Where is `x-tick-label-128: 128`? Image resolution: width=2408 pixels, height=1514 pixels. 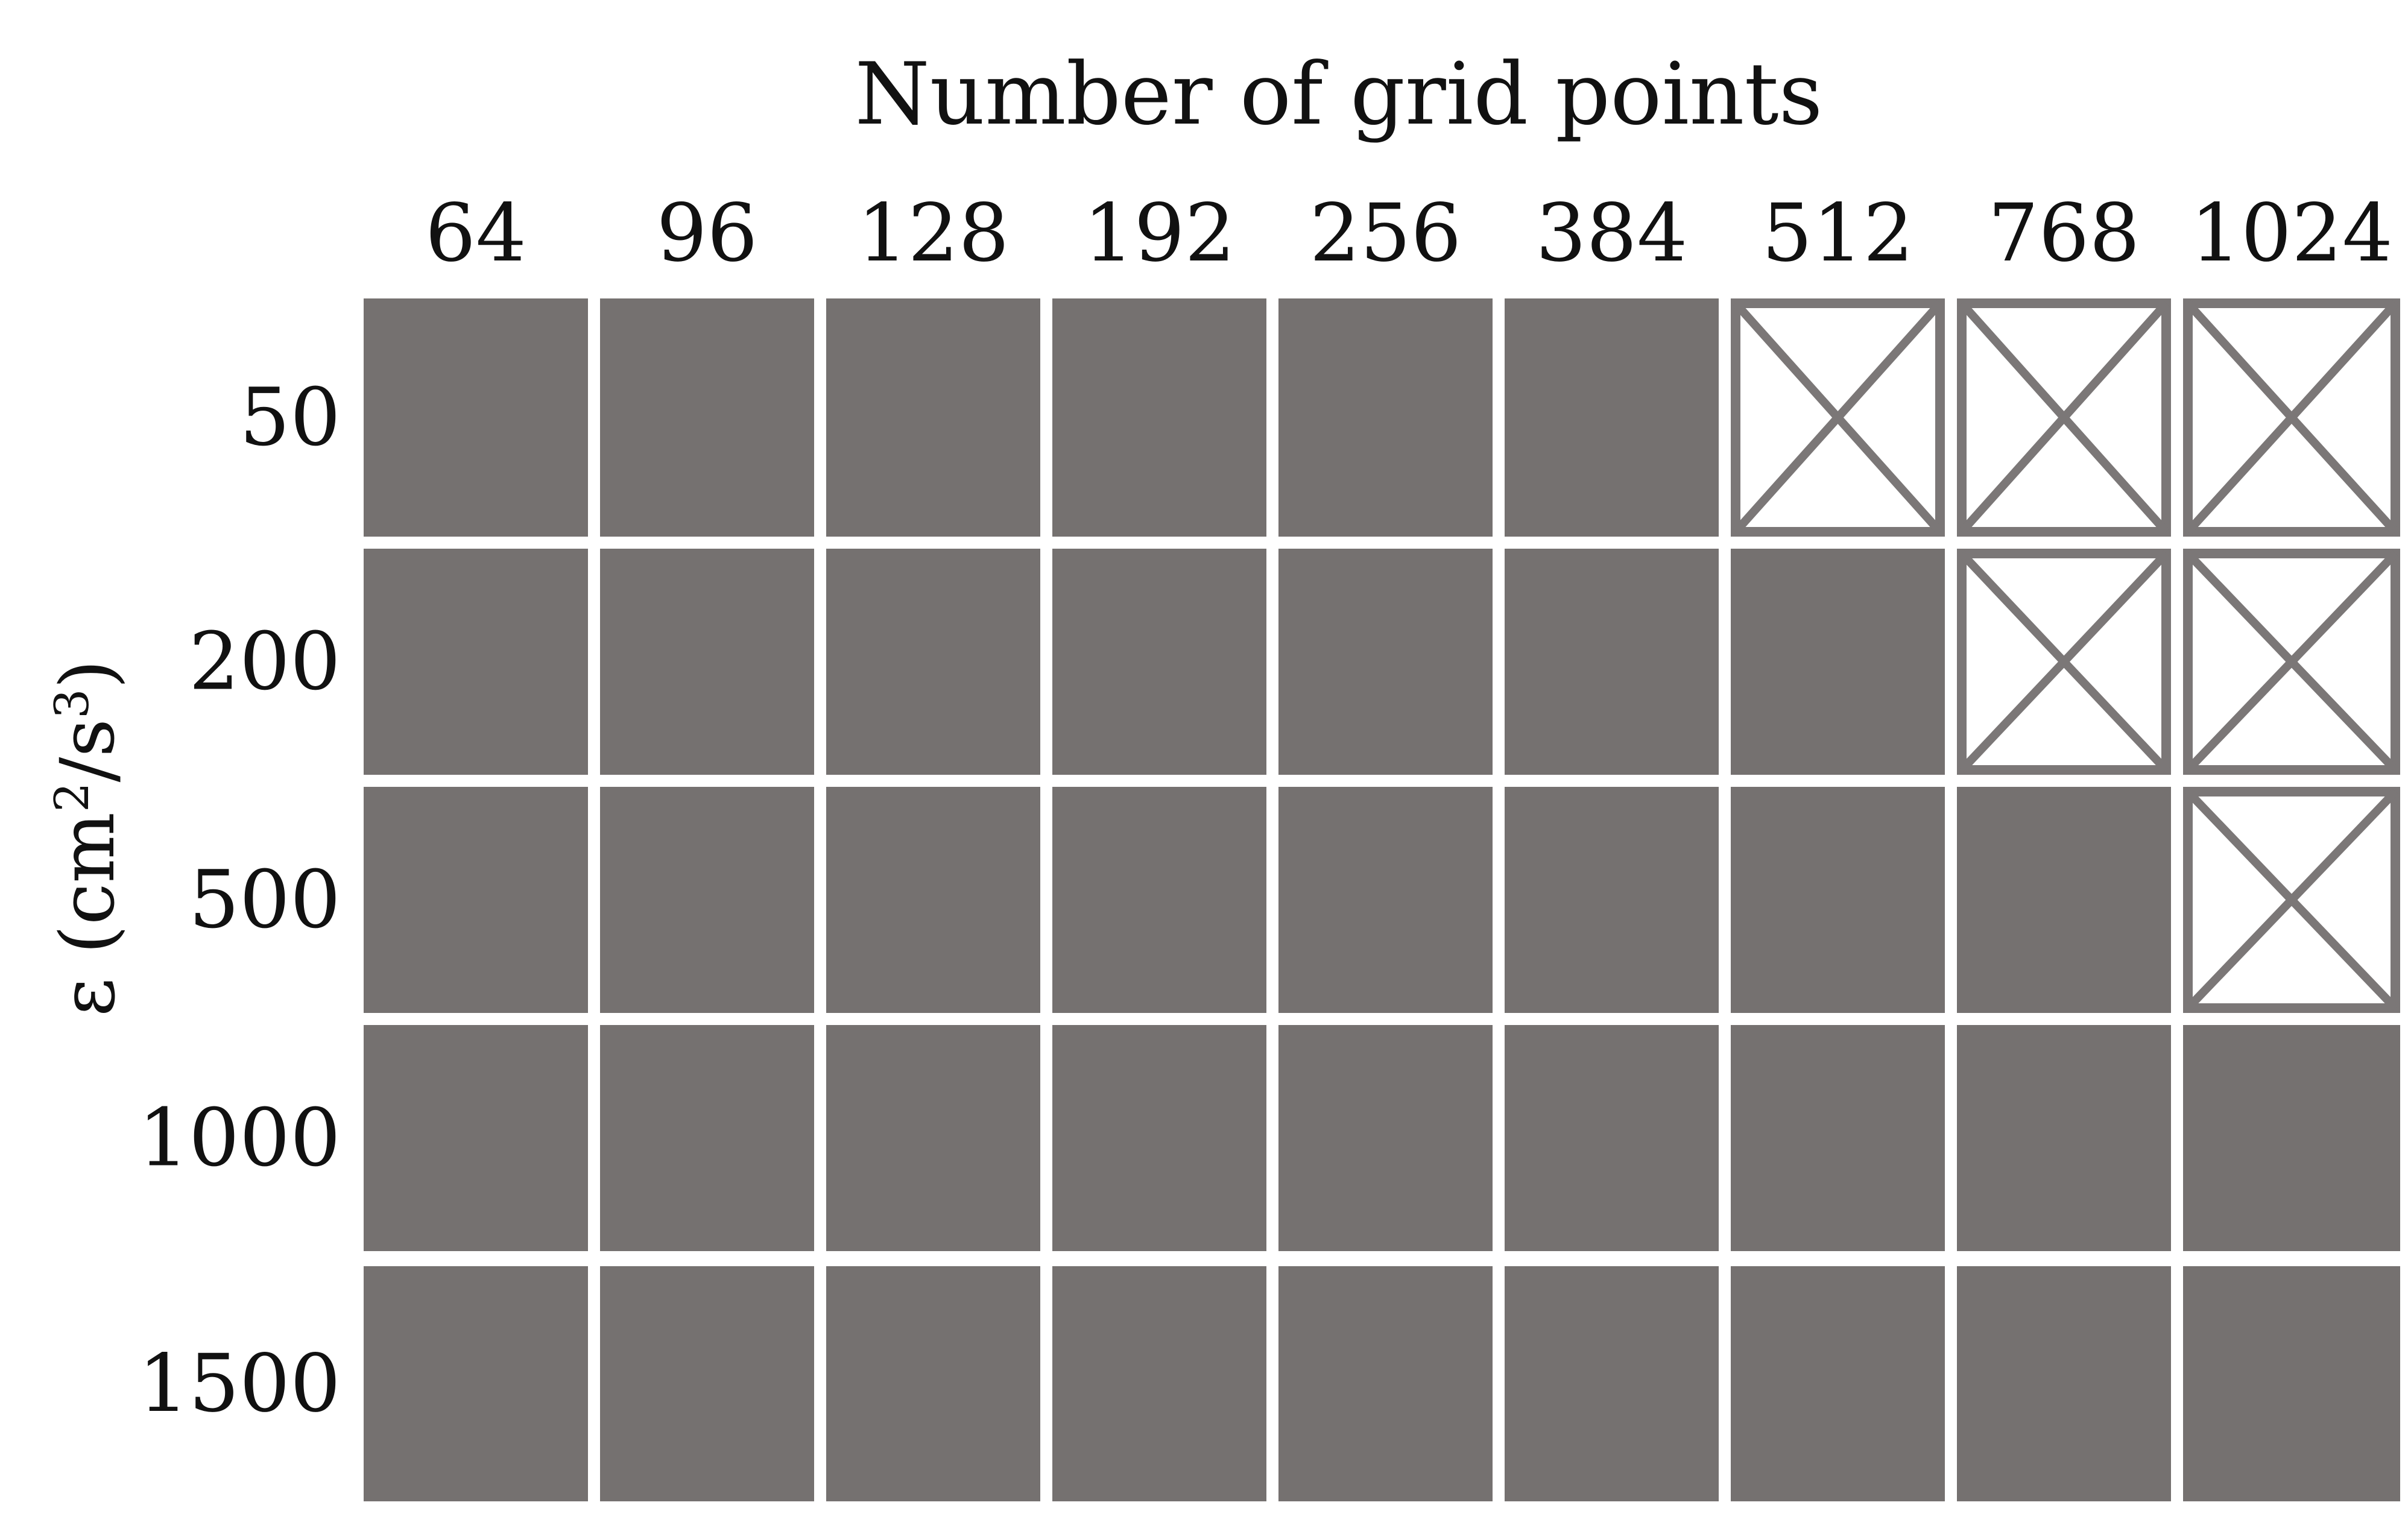 x-tick-label-128: 128 is located at coordinates (934, 234).